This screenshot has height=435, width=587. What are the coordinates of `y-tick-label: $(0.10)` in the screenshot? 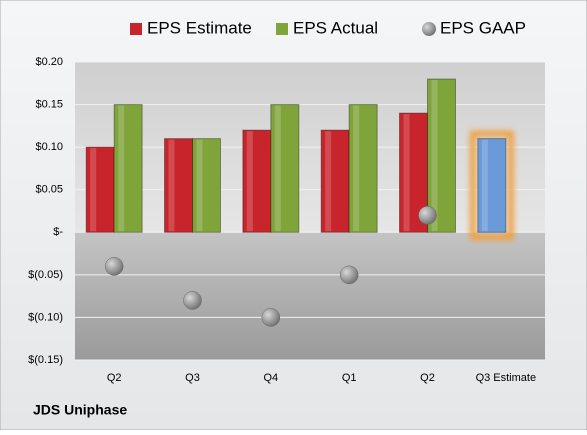 It's located at (45, 317).